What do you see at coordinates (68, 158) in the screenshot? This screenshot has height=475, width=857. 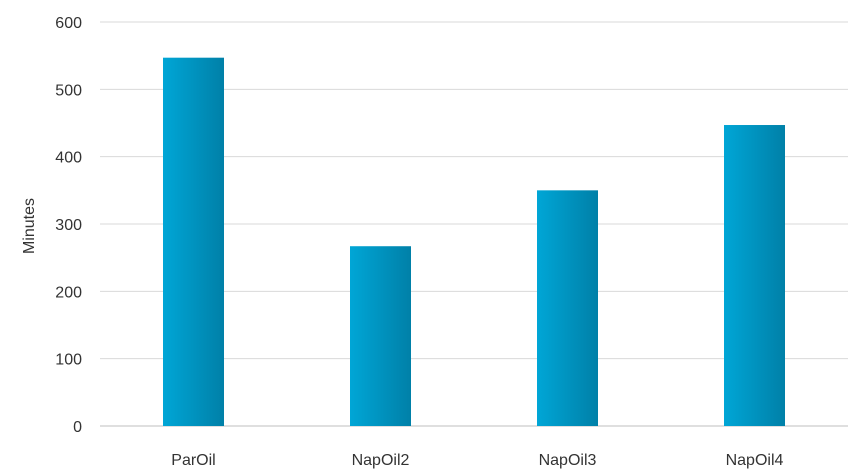 I see `y-tick-label: 400` at bounding box center [68, 158].